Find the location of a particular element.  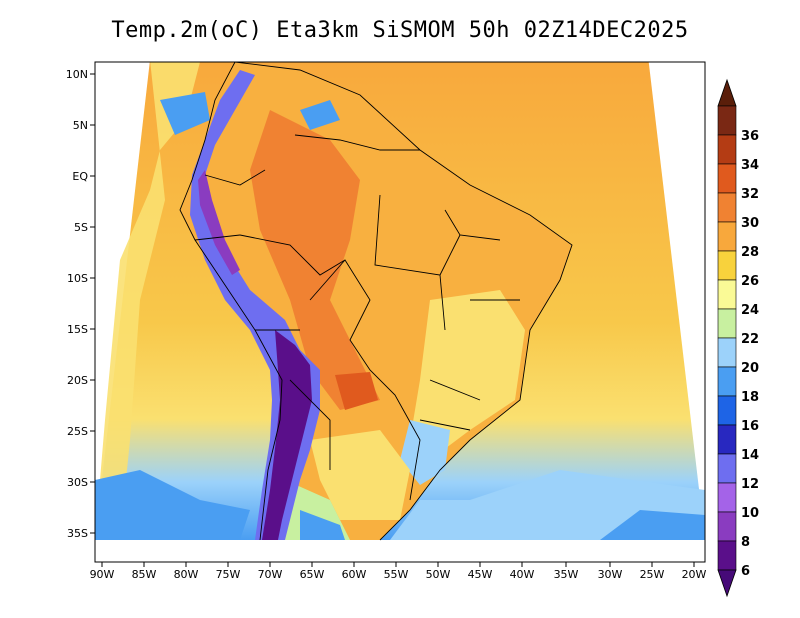

lat-label: 10S is located at coordinates (77, 278).